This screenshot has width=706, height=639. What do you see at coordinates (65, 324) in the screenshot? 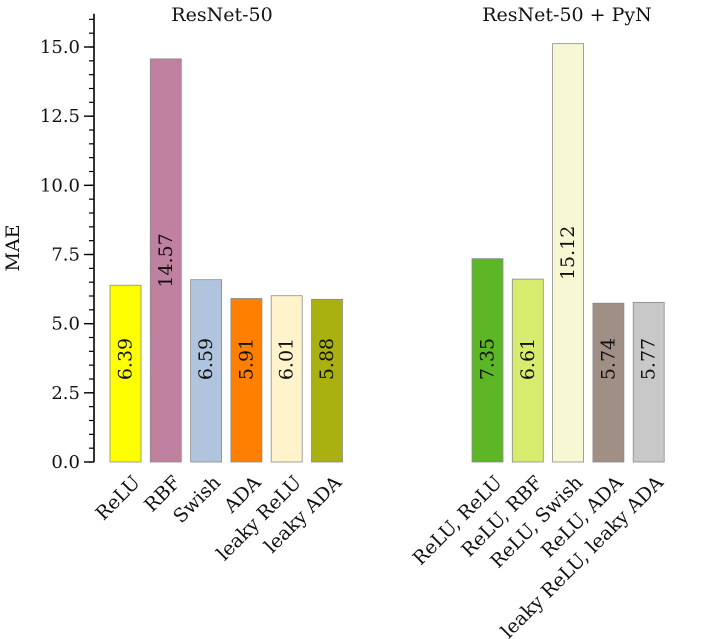
I see `y-tick-label: 5.0` at bounding box center [65, 324].